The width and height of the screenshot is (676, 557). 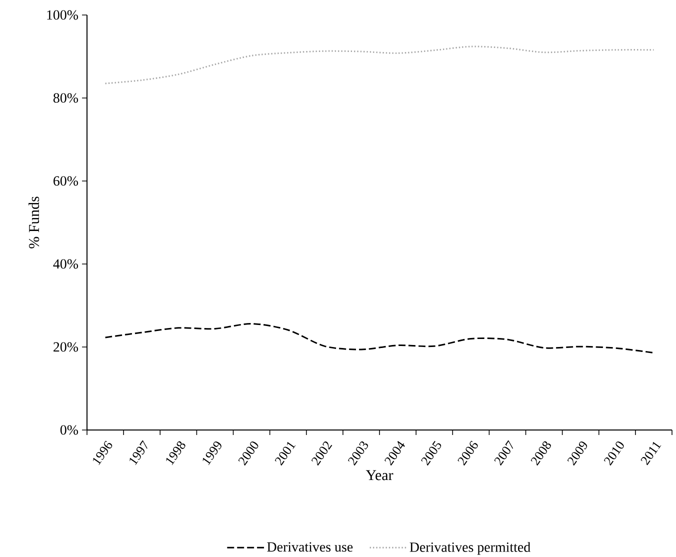 I want to click on y-axis-title: % Funds, so click(x=34, y=222).